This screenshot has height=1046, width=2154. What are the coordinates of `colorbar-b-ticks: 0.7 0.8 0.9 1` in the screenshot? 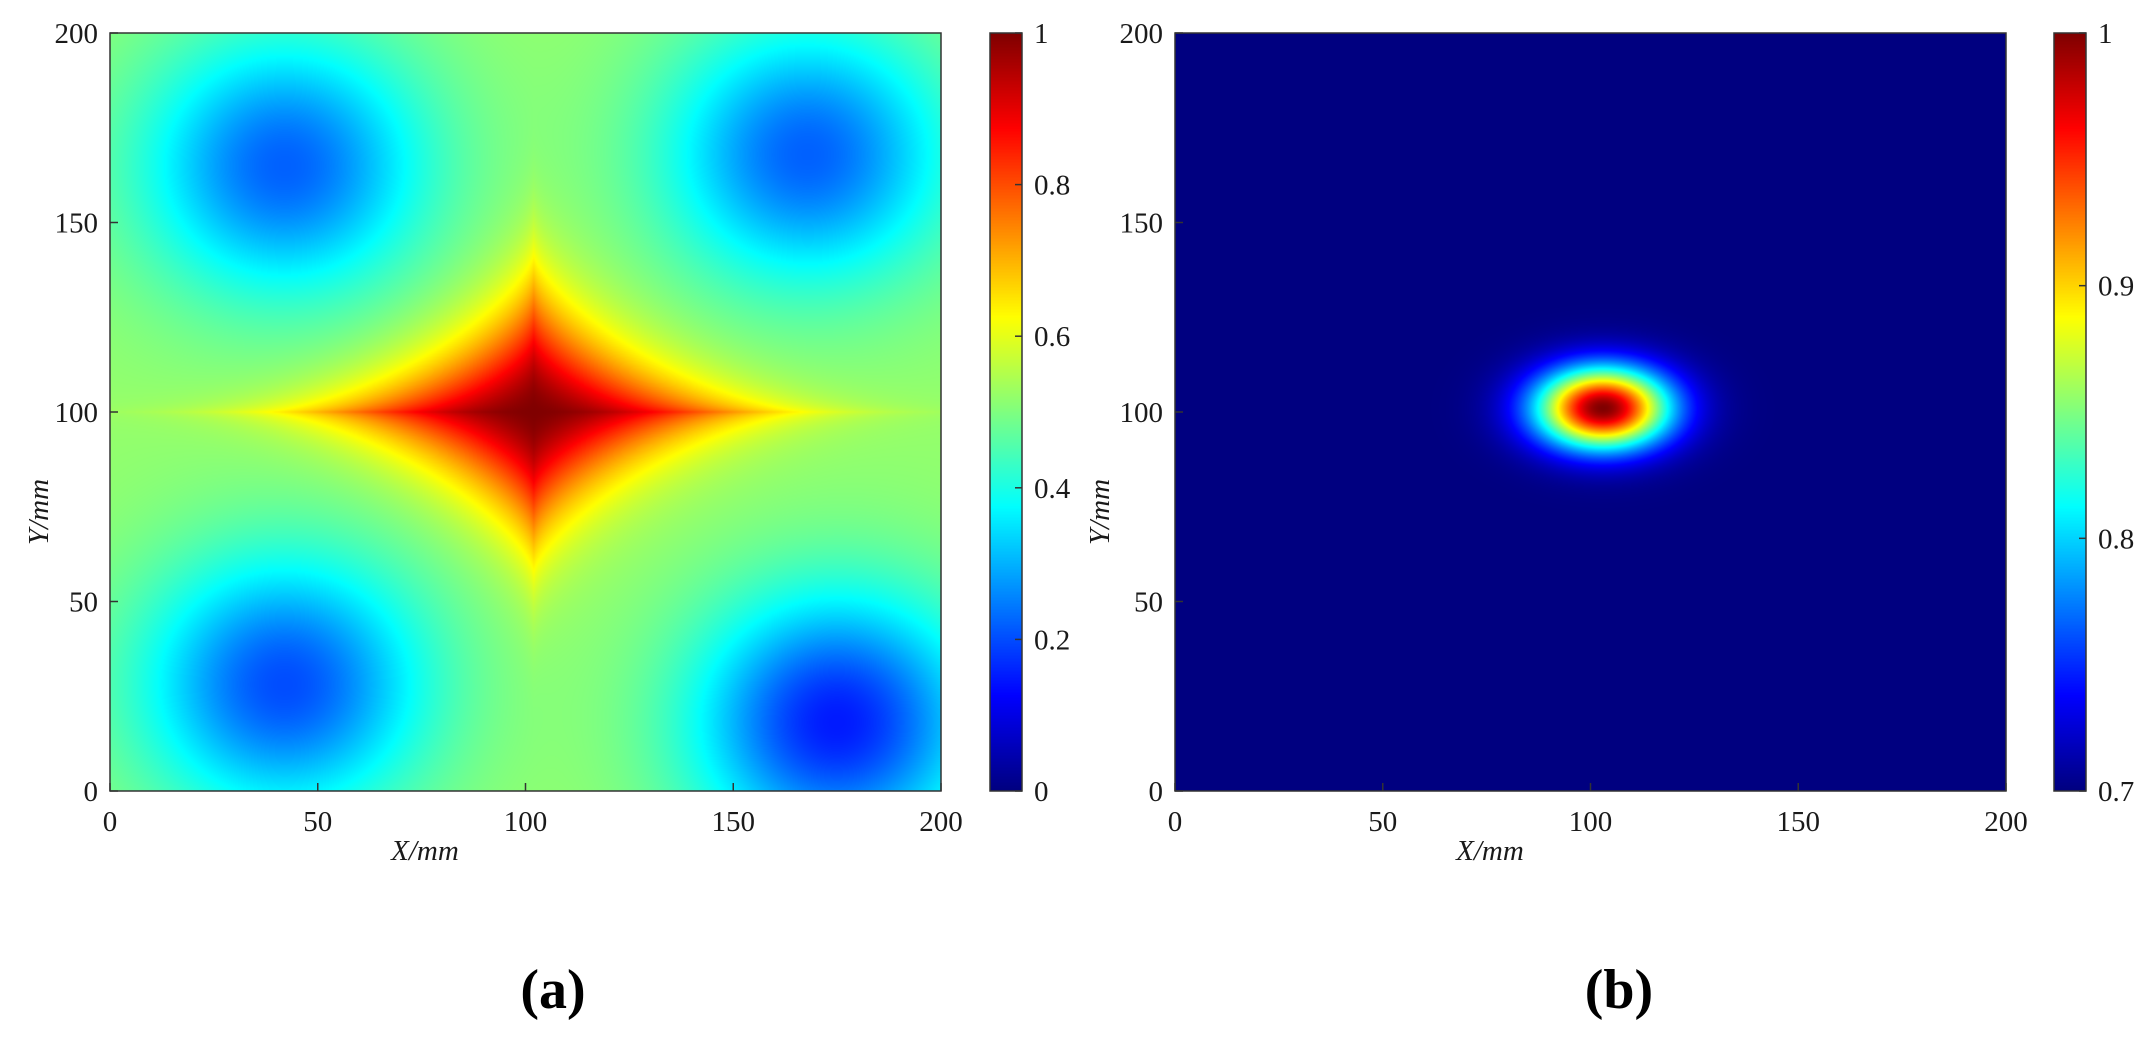 It's located at (2106, 413).